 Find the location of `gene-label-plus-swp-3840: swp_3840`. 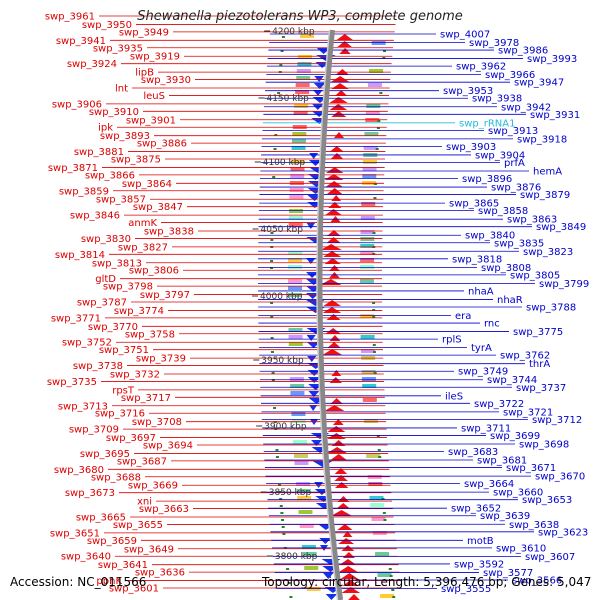

gene-label-plus-swp-3840: swp_3840 is located at coordinates (490, 236).